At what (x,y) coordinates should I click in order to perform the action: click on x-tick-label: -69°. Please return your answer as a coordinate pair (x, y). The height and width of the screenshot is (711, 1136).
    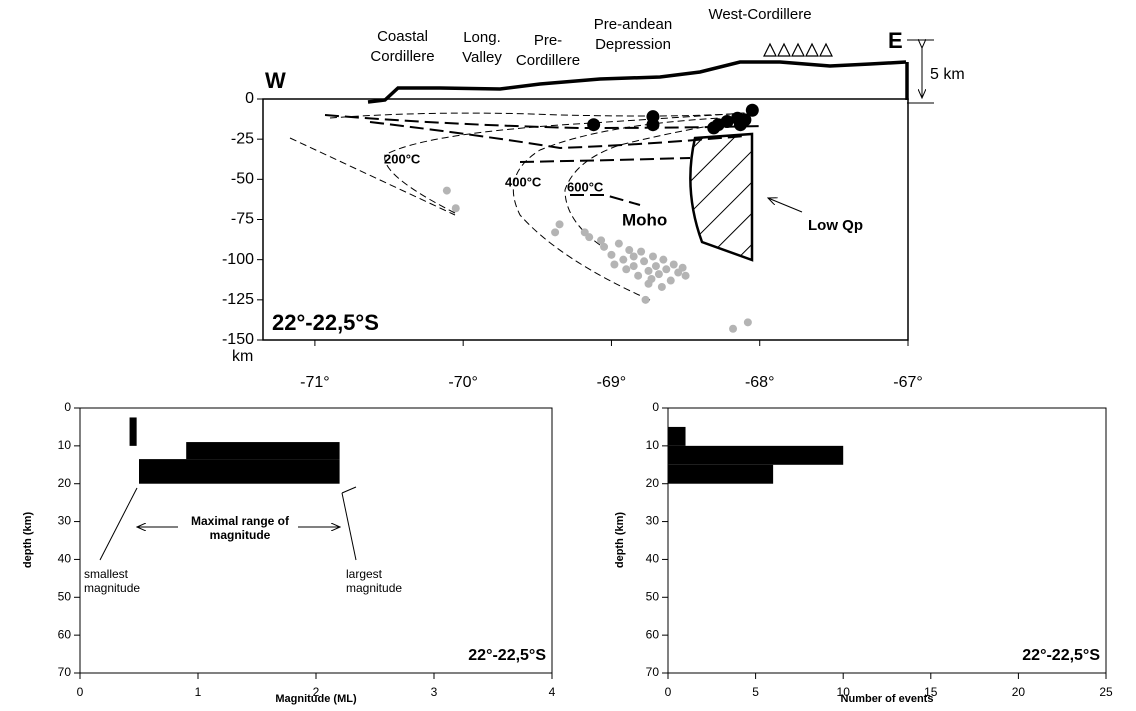
    Looking at the image, I should click on (612, 382).